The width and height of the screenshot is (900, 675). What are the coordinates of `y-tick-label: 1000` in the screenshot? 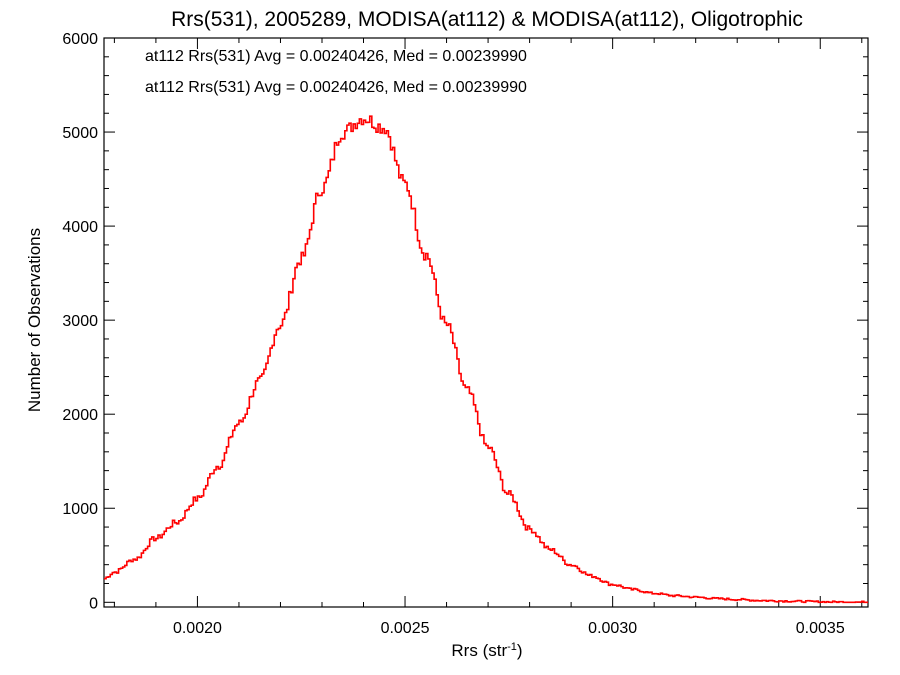 It's located at (80, 509).